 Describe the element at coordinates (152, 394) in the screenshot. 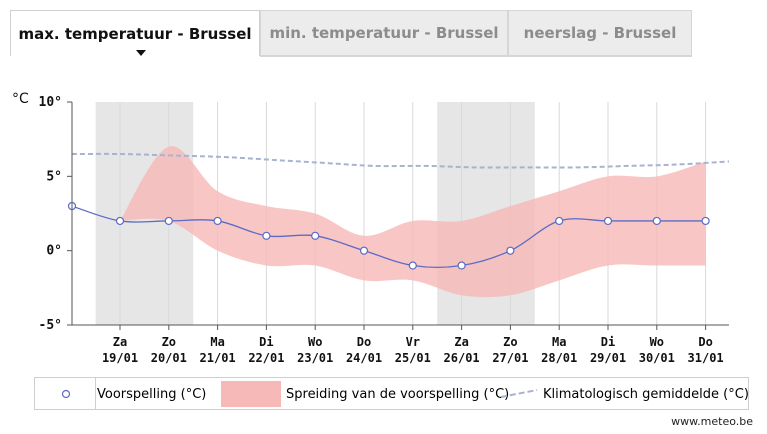

I see `legend-forecast-label: Voorspelling (°C)` at that location.